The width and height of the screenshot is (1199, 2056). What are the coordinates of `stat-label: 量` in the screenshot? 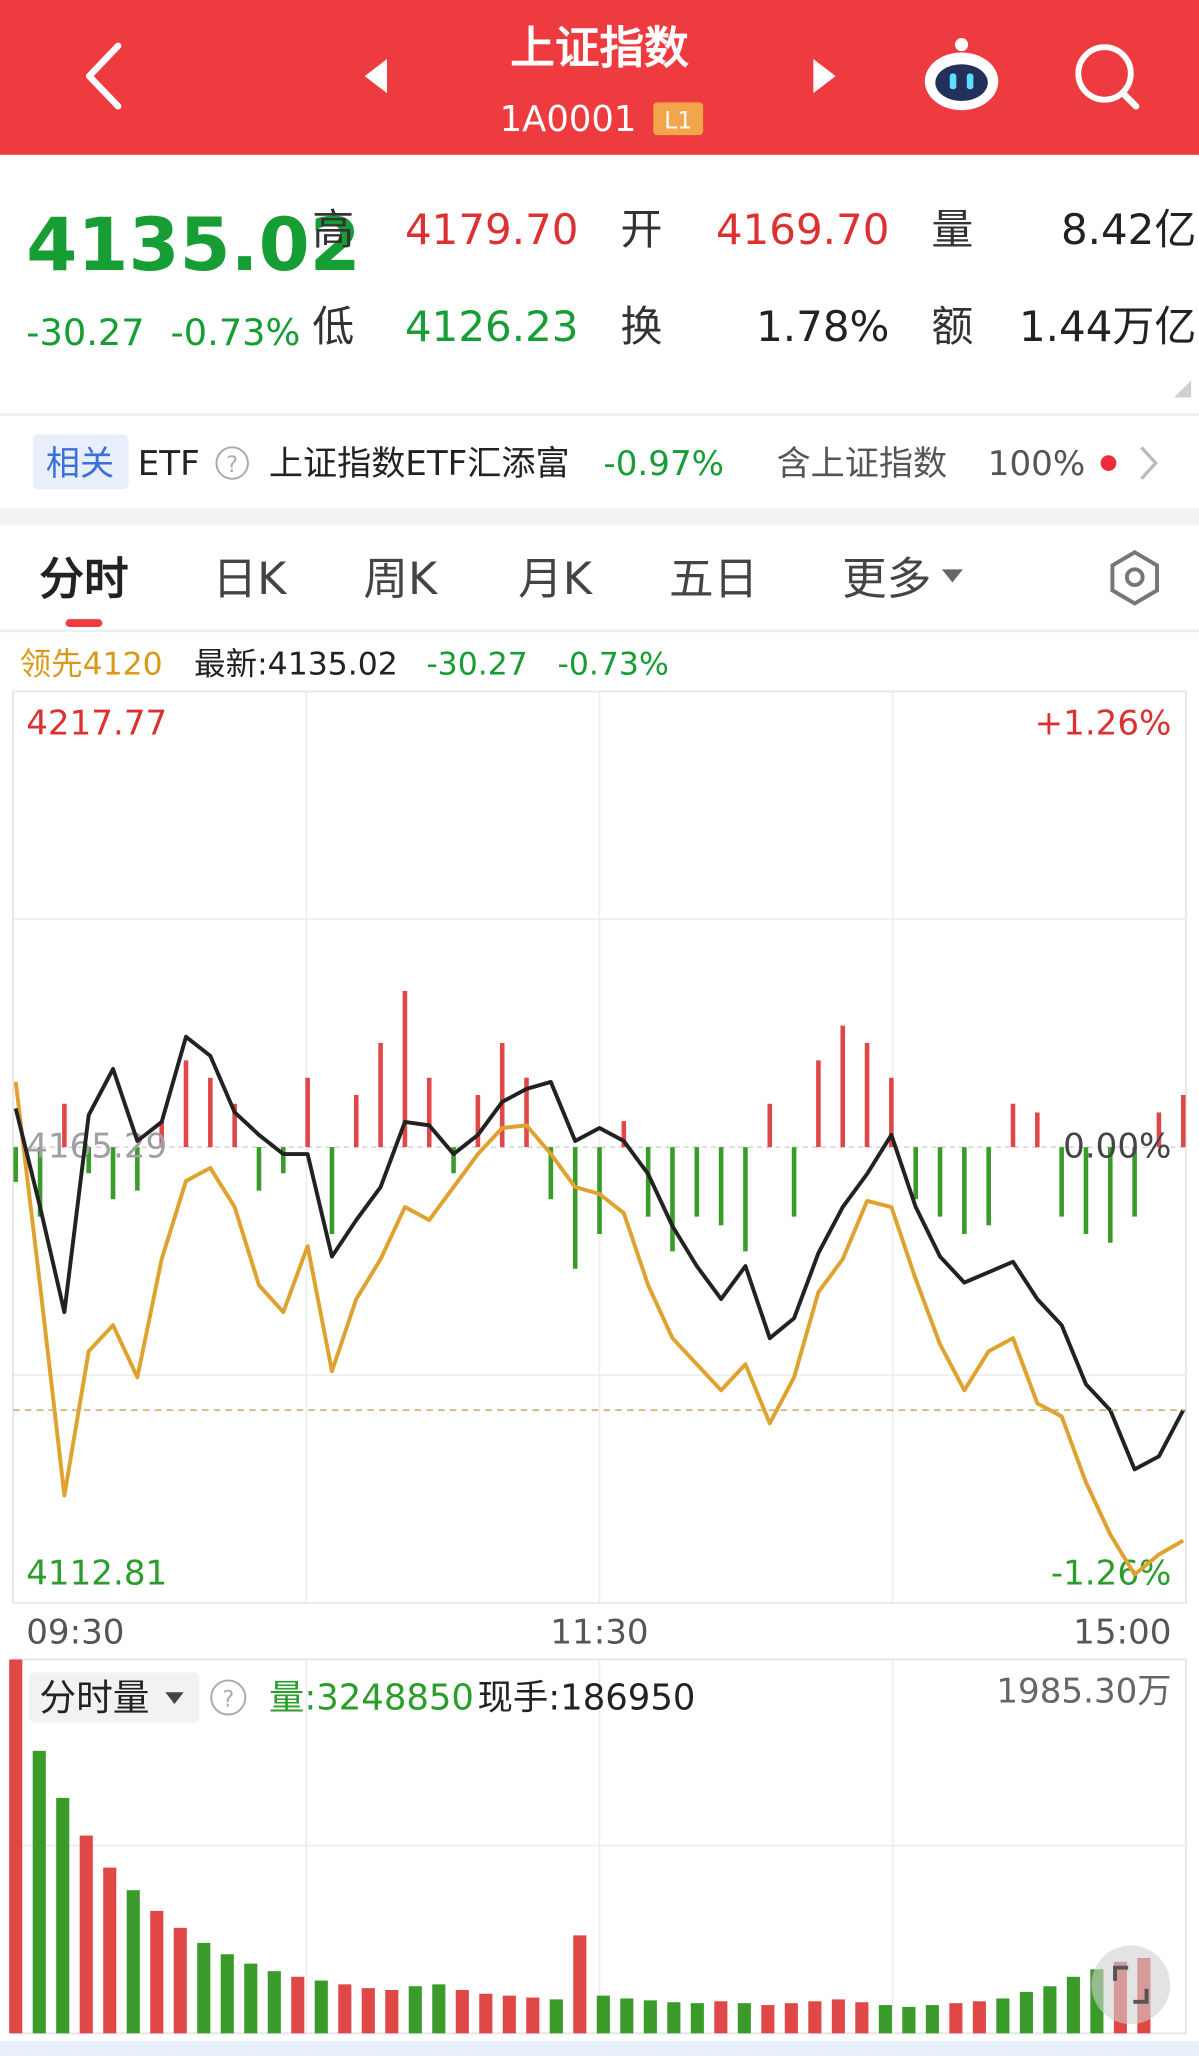 It's located at (952, 229).